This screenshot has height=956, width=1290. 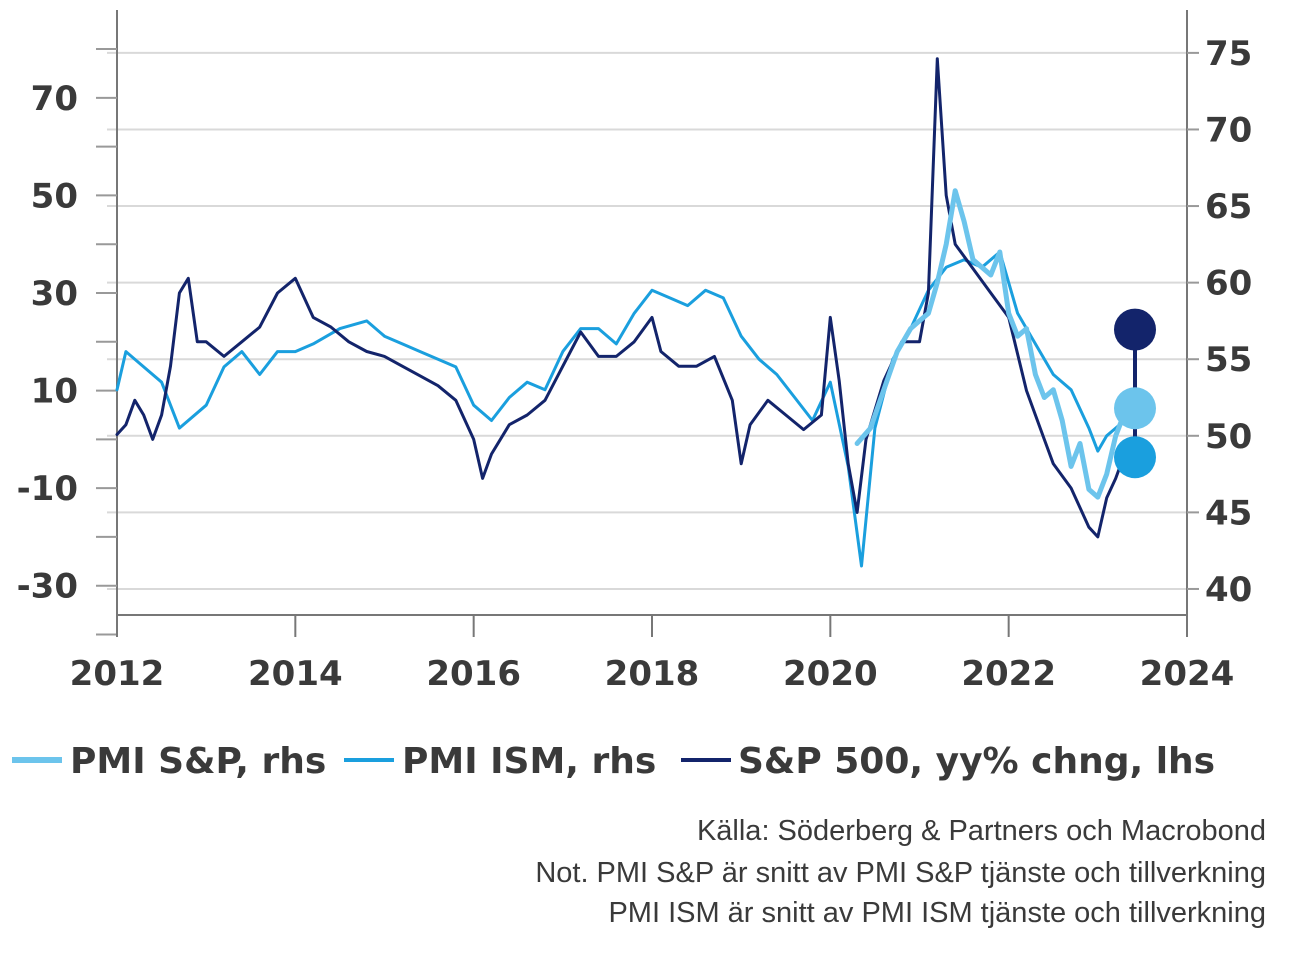 I want to click on end-marker-pmi-ism, so click(x=1135, y=457).